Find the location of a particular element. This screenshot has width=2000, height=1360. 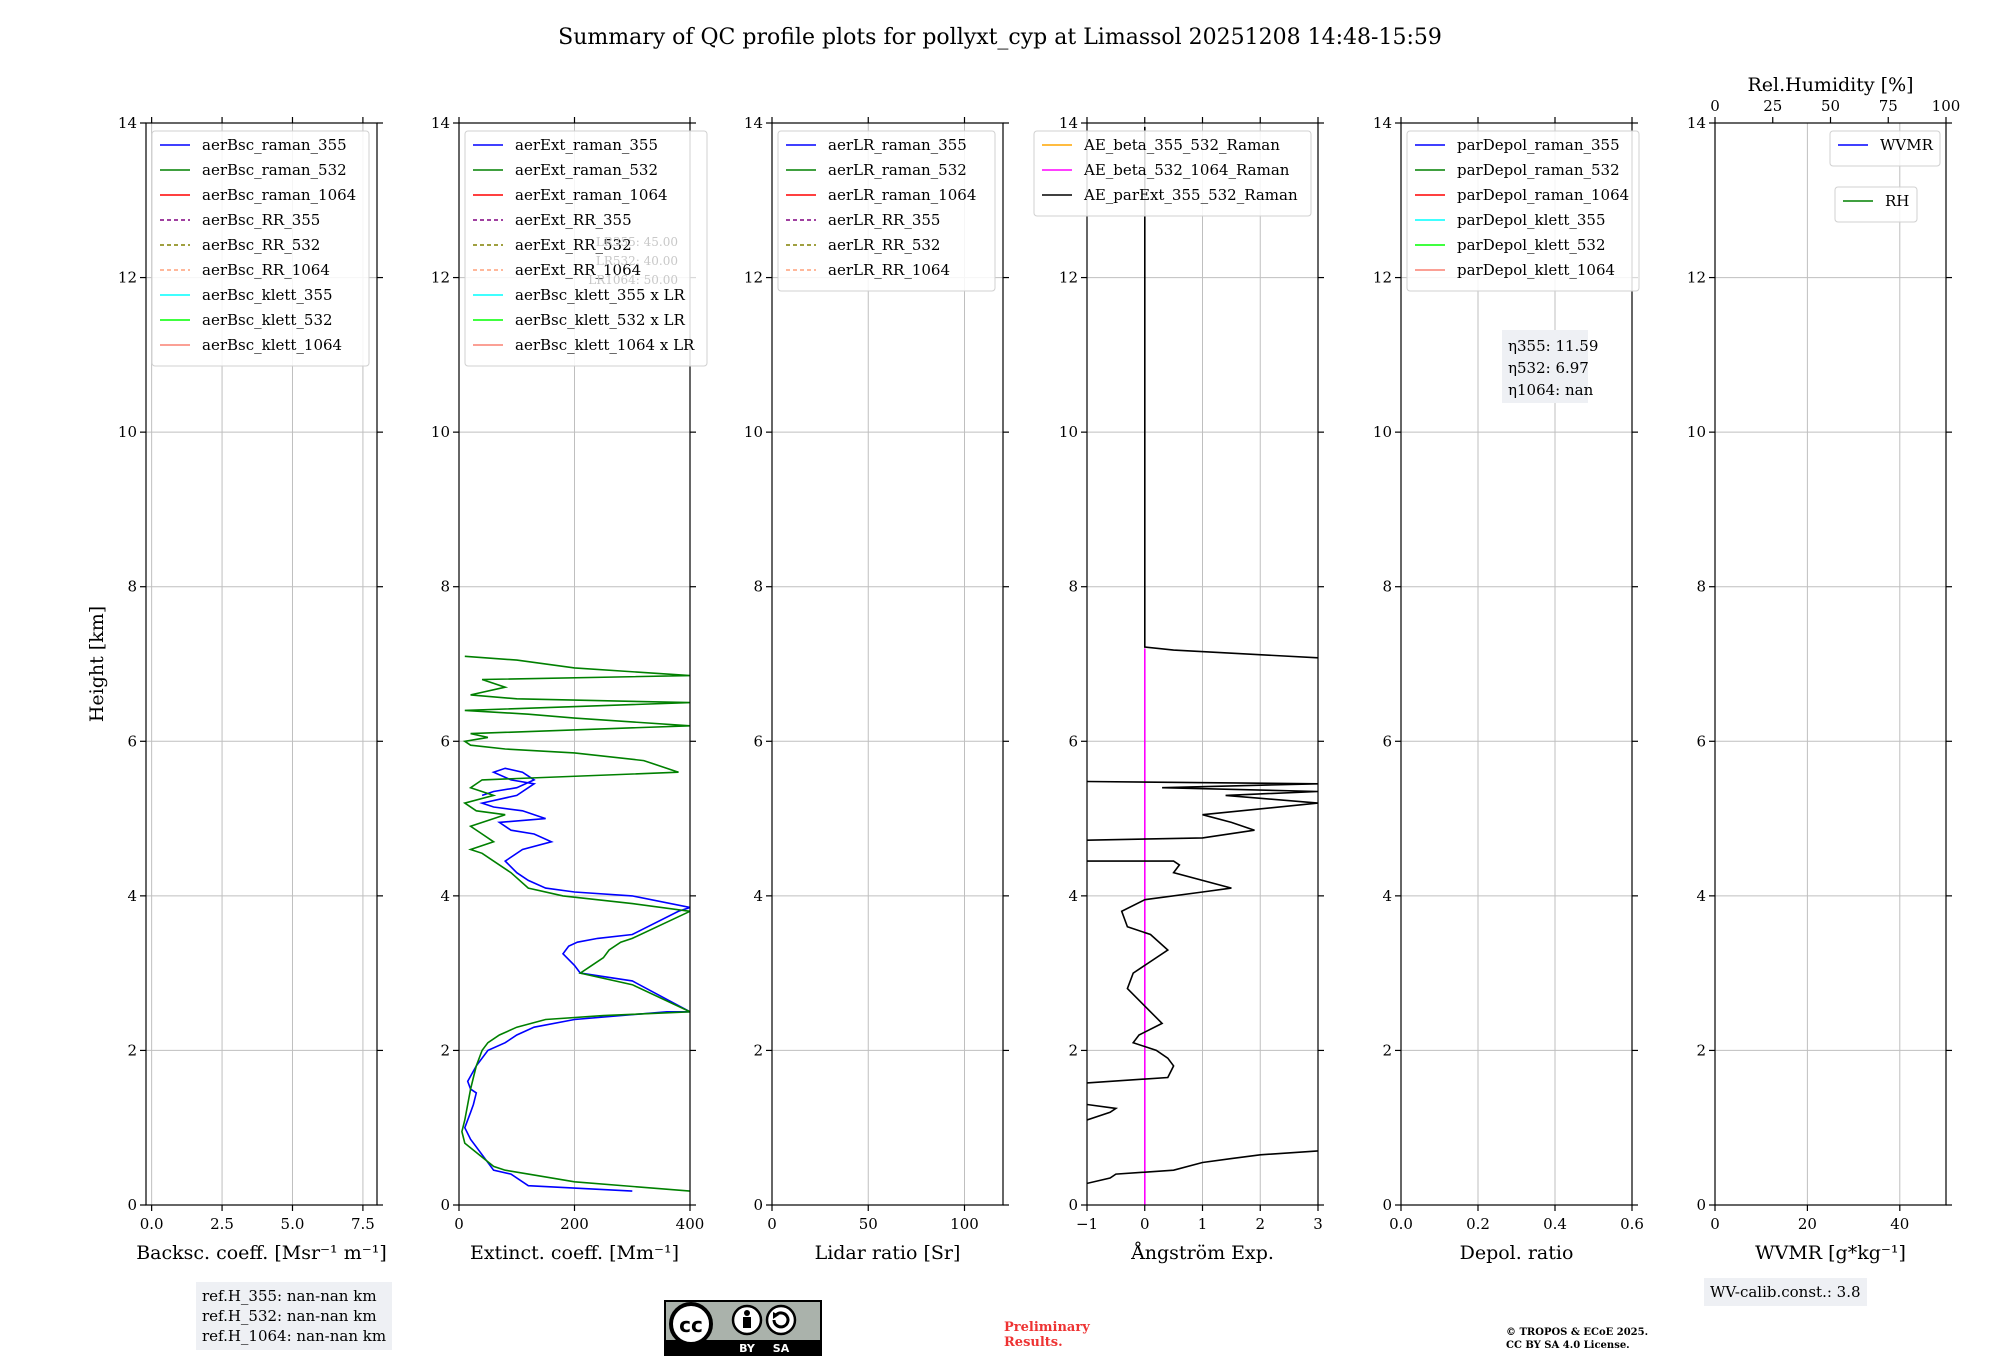

x-tick-label: 400 is located at coordinates (690, 1224).